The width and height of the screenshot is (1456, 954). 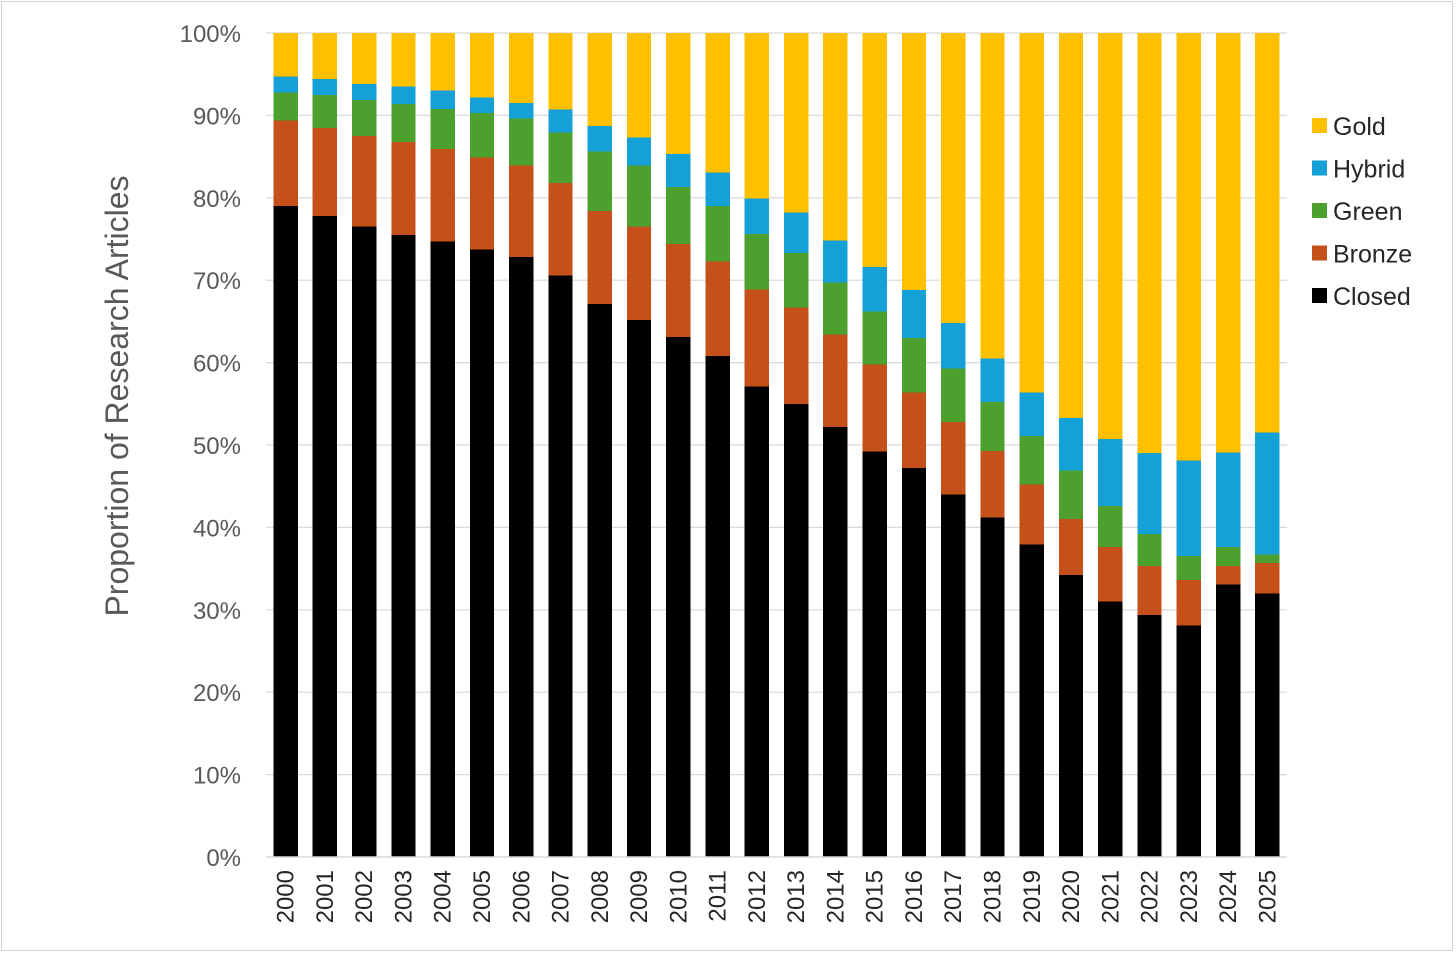 I want to click on bar-segment-closed-2007, so click(x=560, y=566).